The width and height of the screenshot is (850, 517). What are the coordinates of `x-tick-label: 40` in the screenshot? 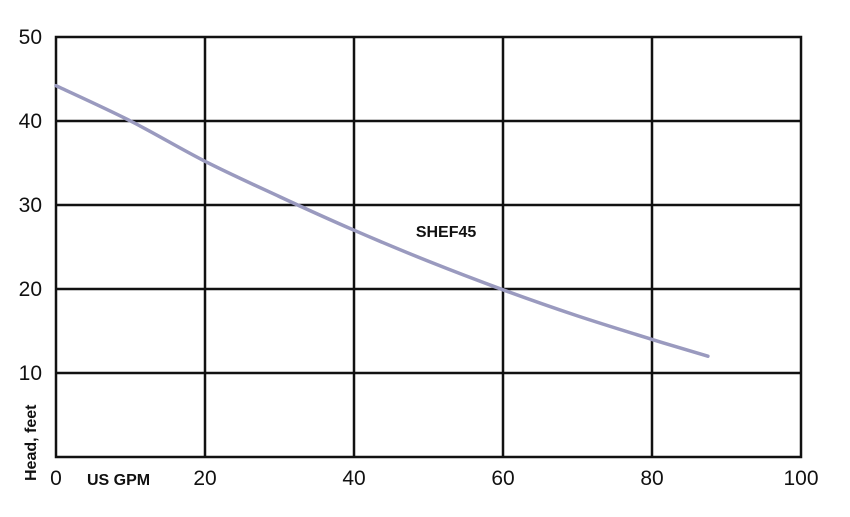 It's located at (353, 478).